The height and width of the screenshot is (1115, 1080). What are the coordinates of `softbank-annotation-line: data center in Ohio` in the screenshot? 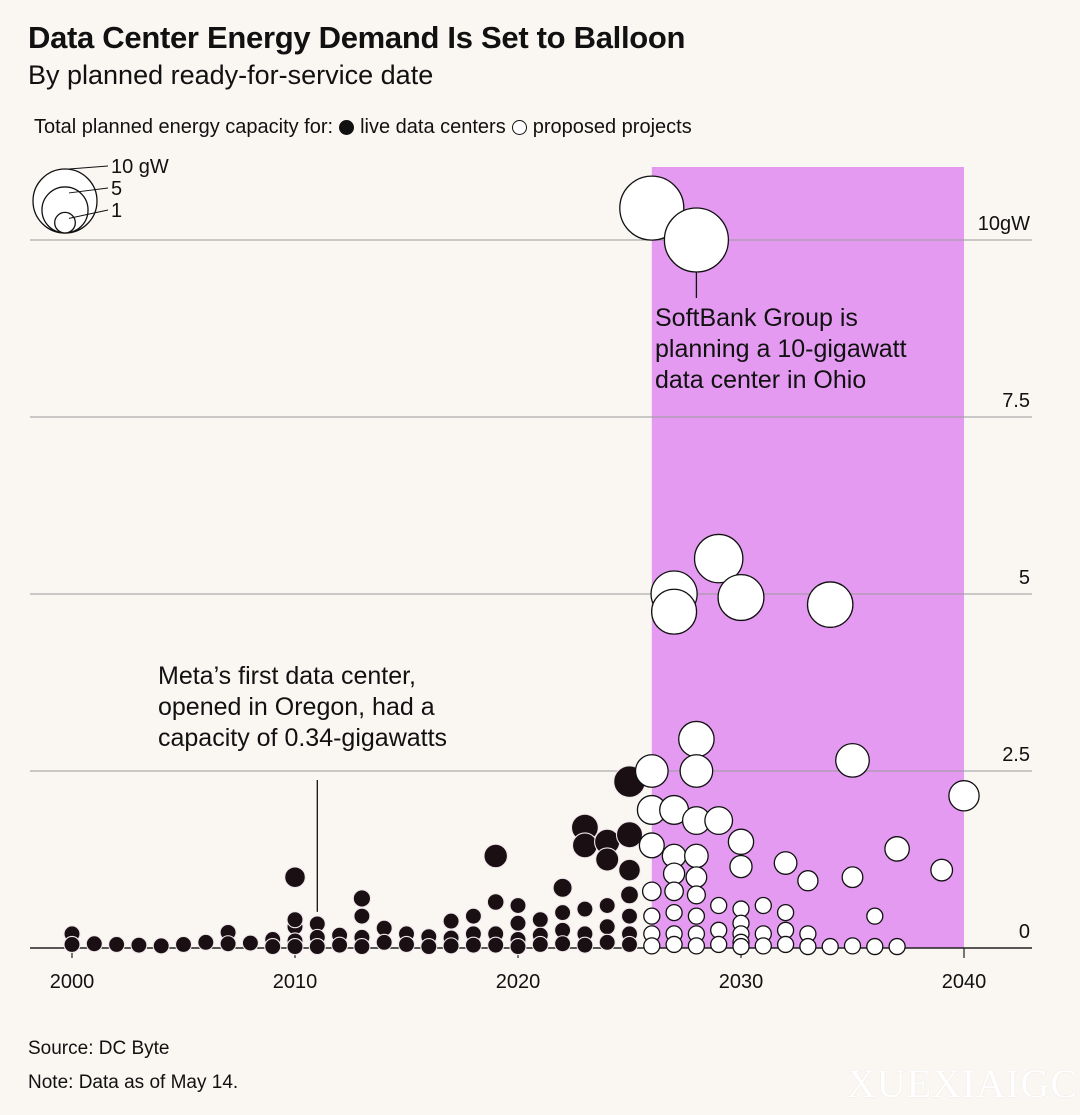 It's located at (760, 380).